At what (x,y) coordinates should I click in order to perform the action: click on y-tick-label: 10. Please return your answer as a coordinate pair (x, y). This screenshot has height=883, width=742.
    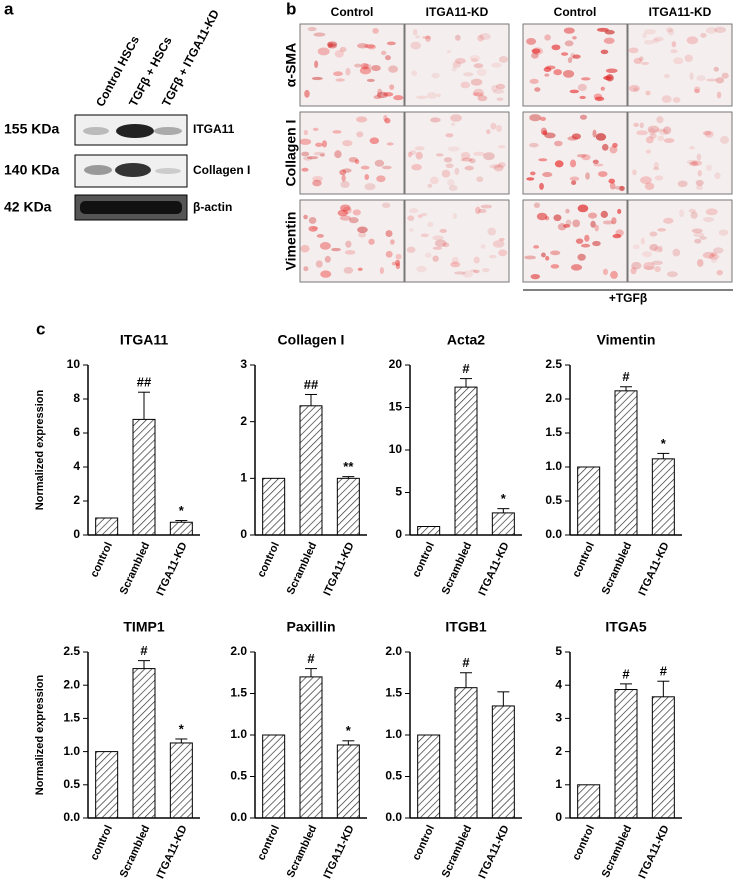
    Looking at the image, I should click on (74, 364).